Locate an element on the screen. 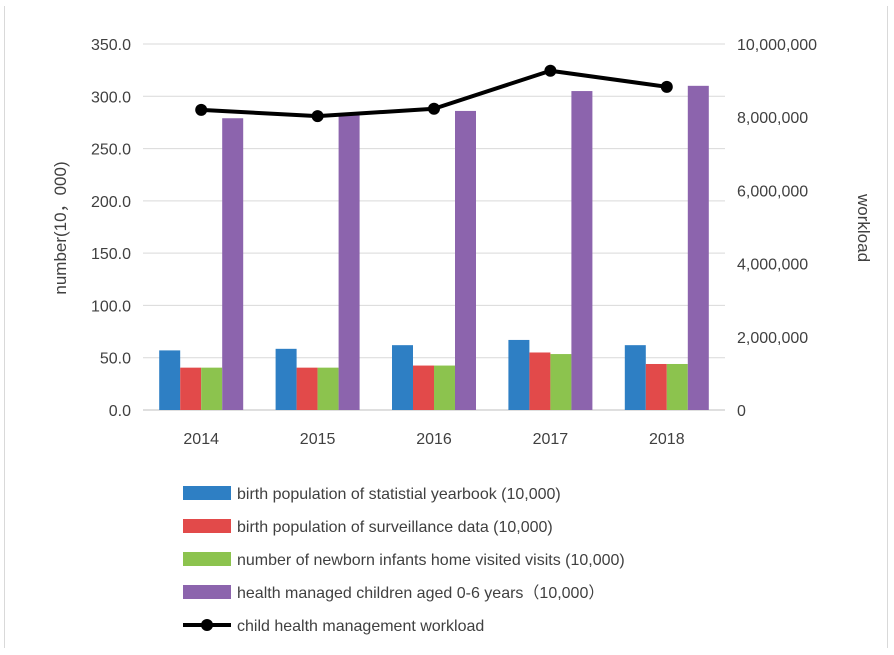  left-axis-ticks: 0.0 50.0 100.0 150.0 200.0 250.0 300.0 350.0 is located at coordinates (111, 228).